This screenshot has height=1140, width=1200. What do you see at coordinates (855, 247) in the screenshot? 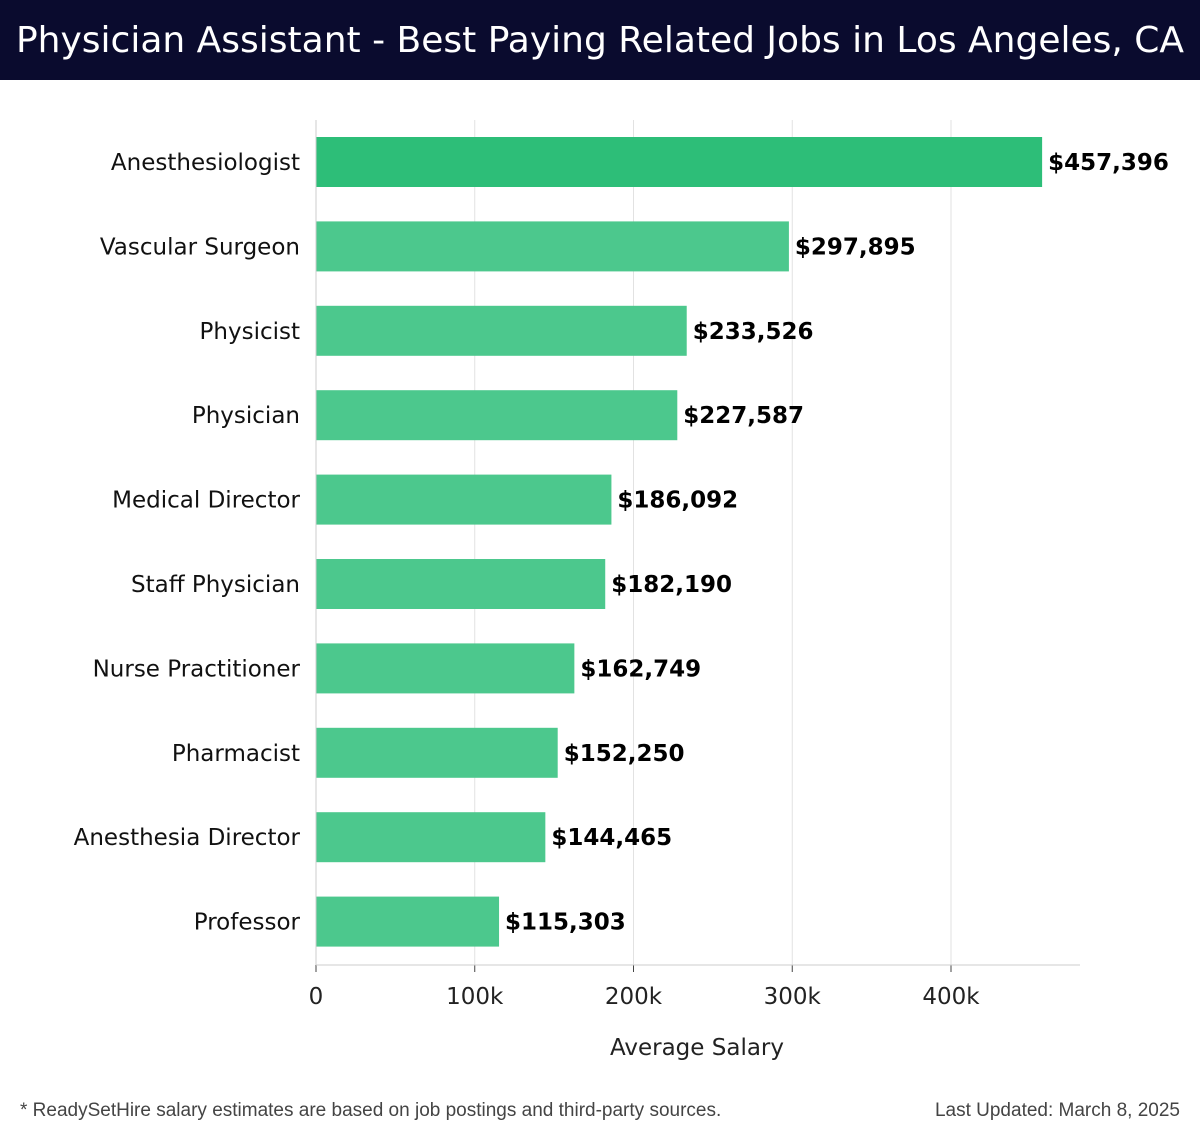
I see `value-label: $297,895` at bounding box center [855, 247].